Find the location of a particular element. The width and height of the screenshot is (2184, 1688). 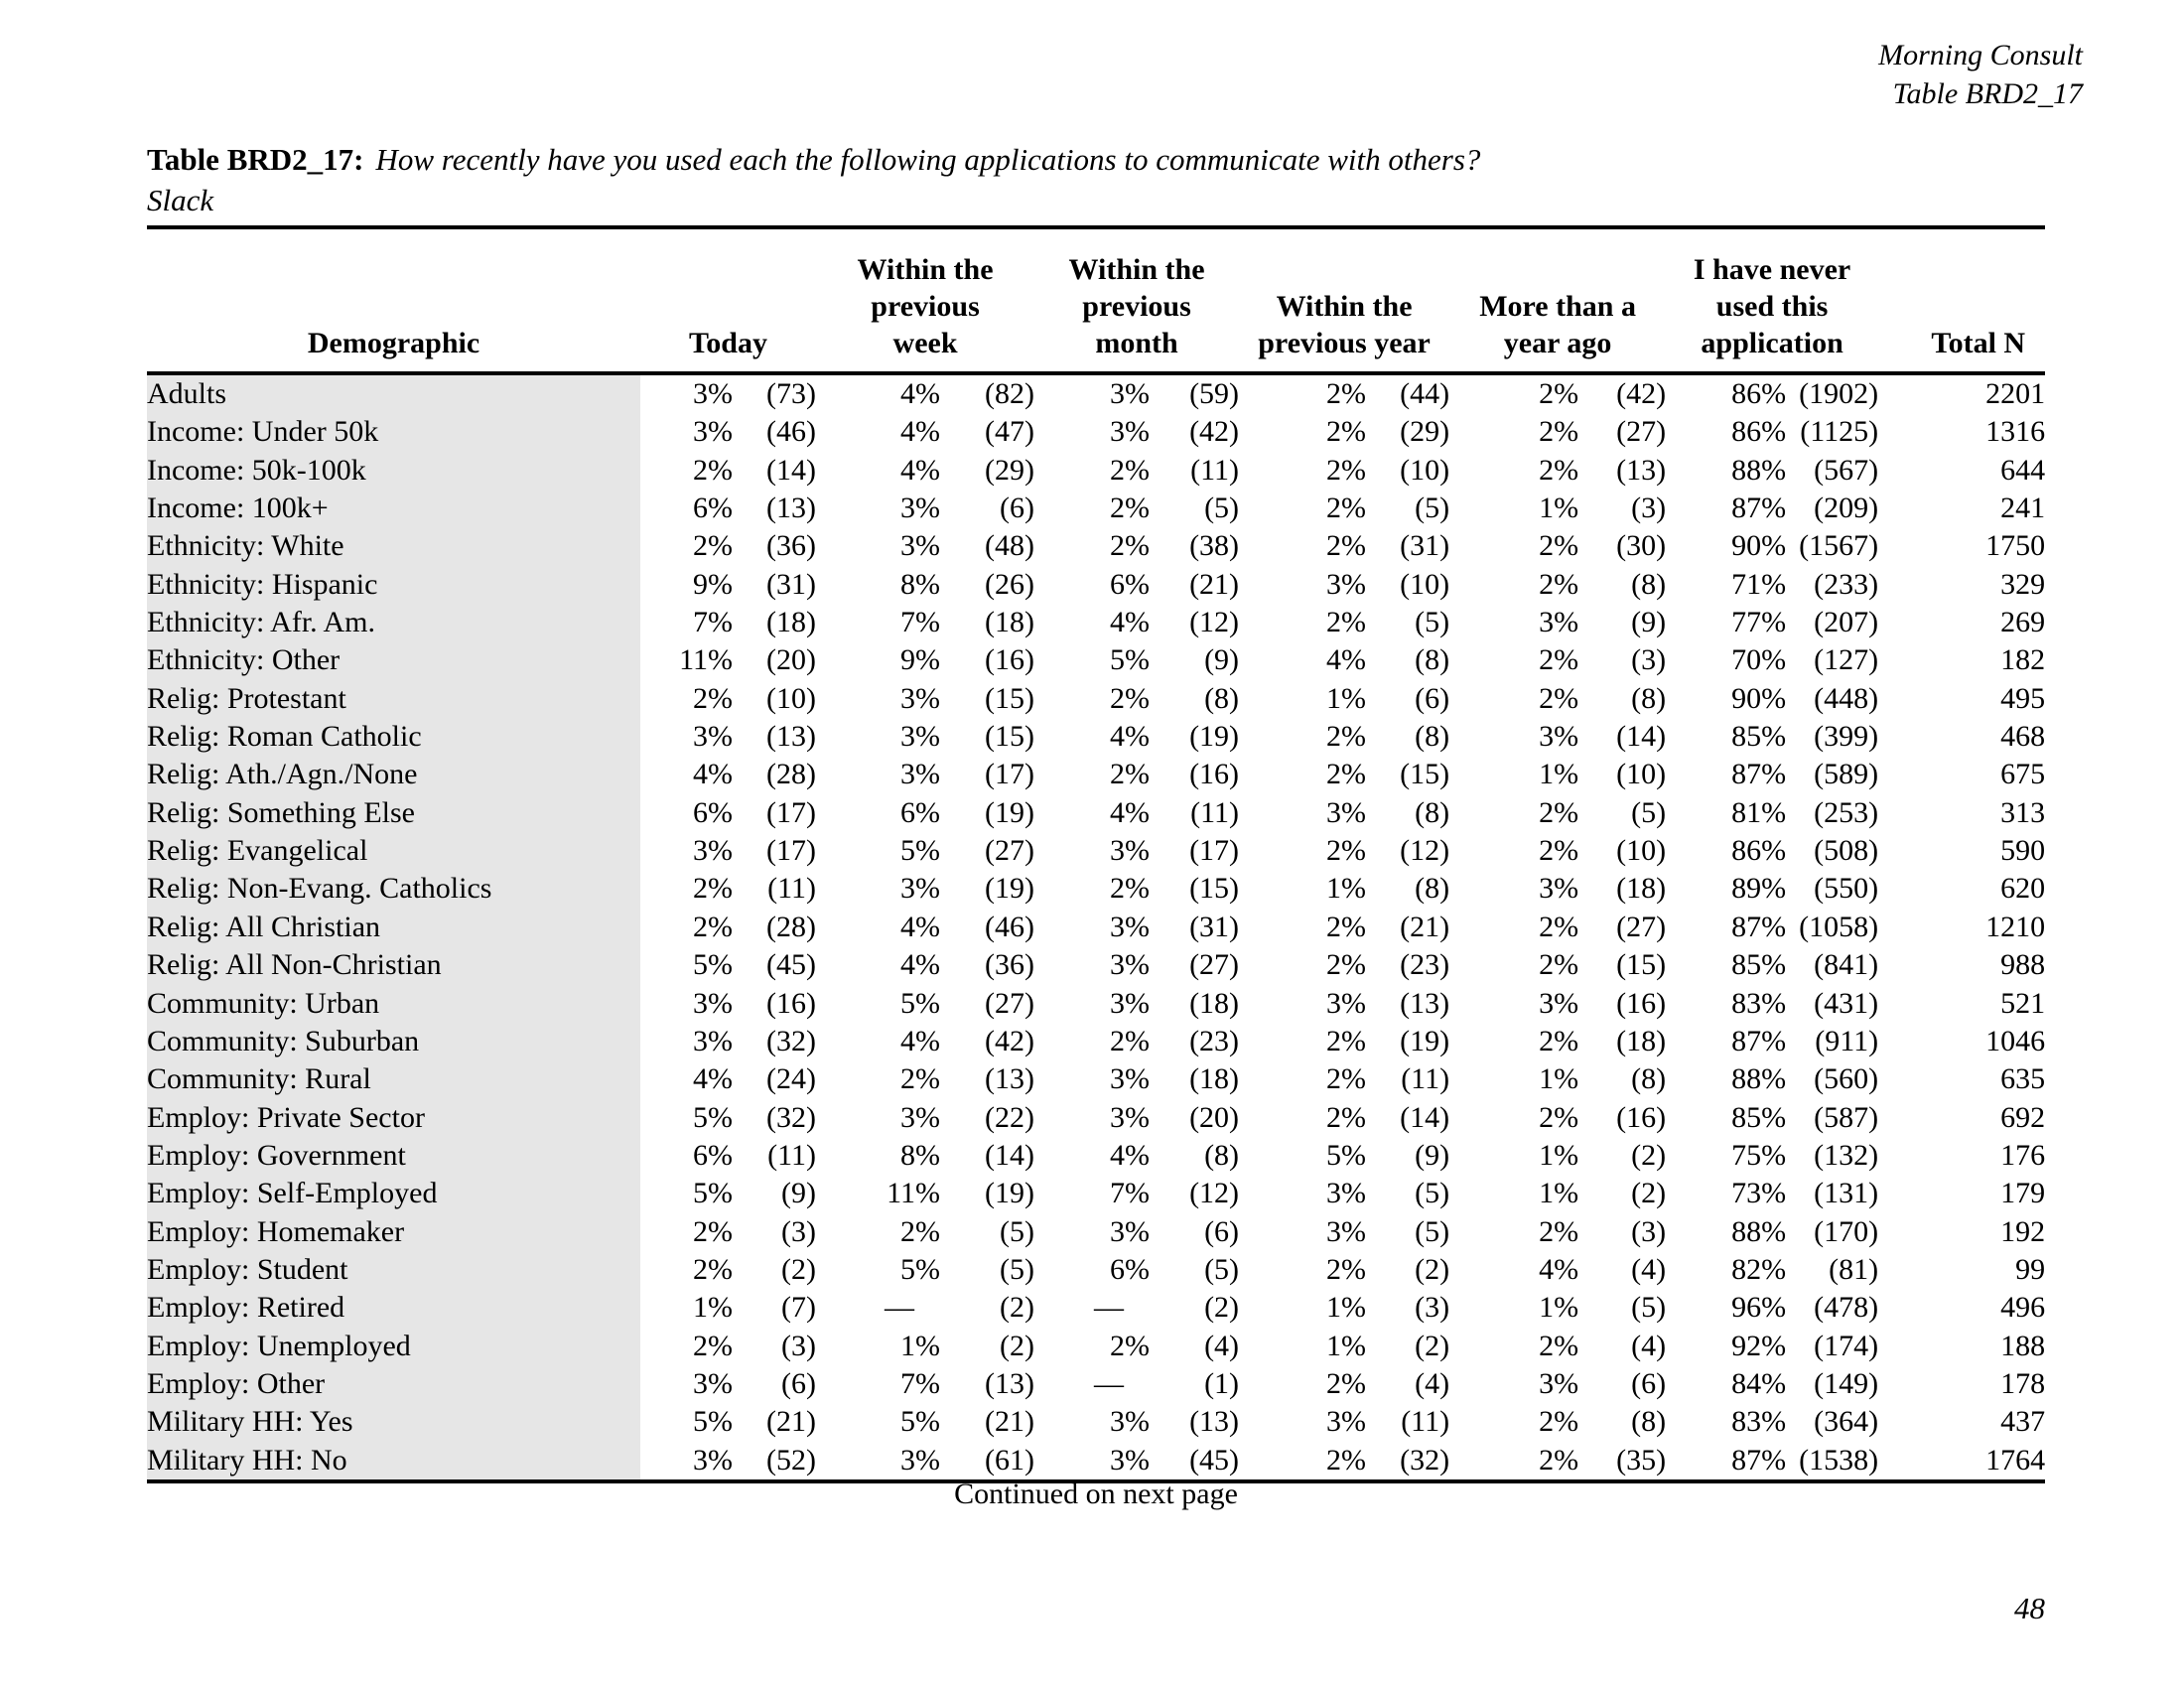

count-cell-never-used: (132) is located at coordinates (1846, 1155).